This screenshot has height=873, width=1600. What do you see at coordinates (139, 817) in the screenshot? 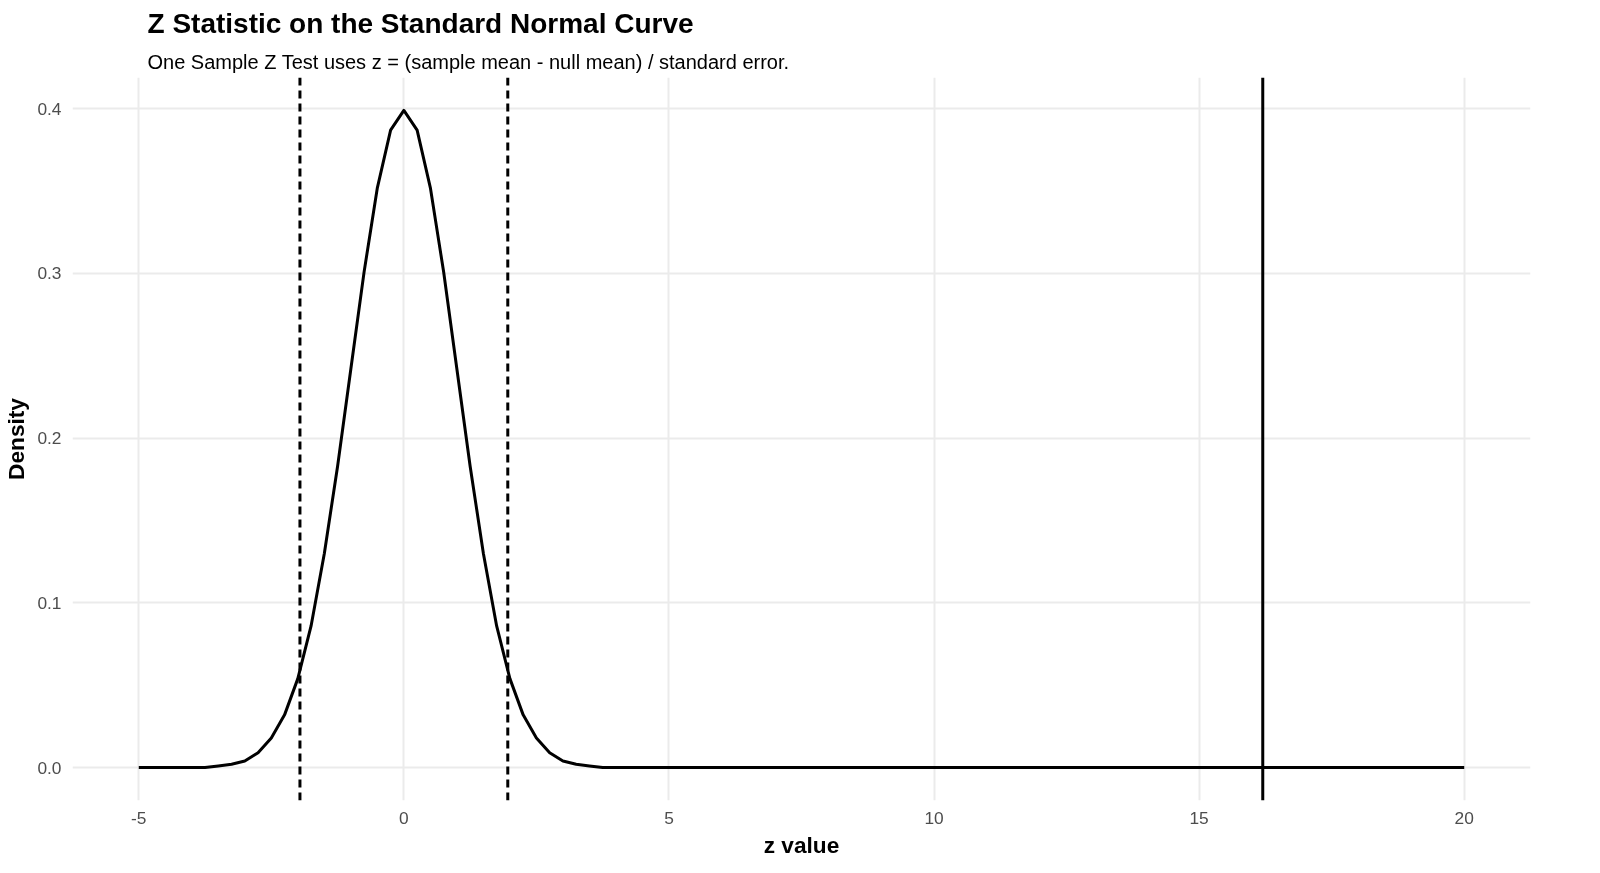
I see `x-tick-label: -5` at bounding box center [139, 817].